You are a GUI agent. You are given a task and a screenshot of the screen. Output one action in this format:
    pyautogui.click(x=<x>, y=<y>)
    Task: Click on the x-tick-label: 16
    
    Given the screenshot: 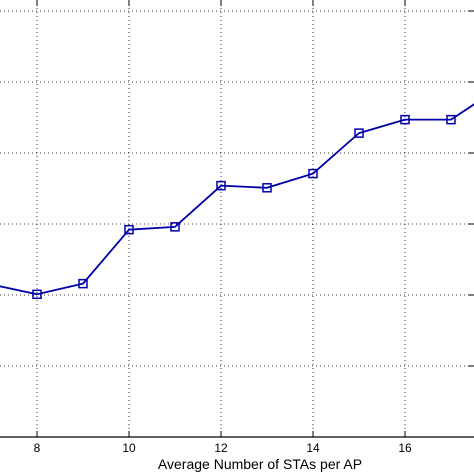 What is the action you would take?
    pyautogui.click(x=405, y=448)
    